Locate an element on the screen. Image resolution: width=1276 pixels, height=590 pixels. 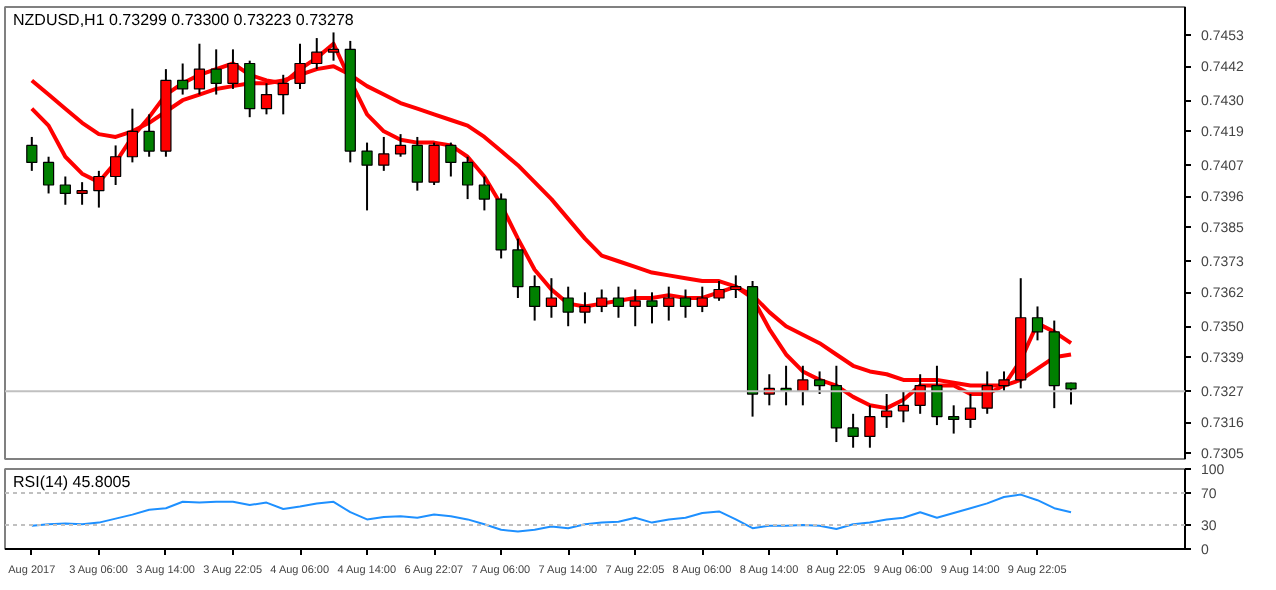
chart-title: RSI(14) 45.8005 is located at coordinates (72, 482).